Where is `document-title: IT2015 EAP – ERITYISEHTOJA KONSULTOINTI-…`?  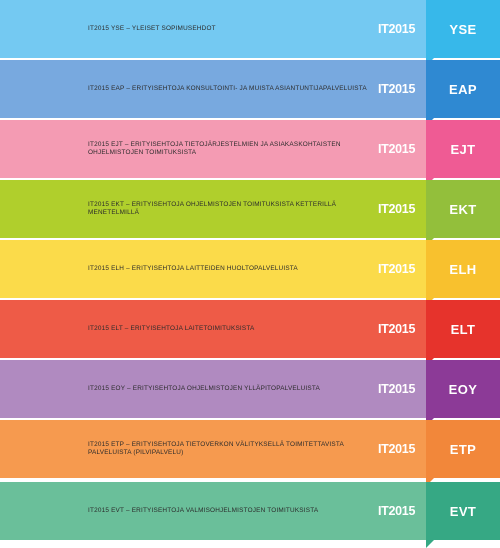 document-title: IT2015 EAP – ERITYISEHTOJA KONSULTOINTI-… is located at coordinates (227, 88).